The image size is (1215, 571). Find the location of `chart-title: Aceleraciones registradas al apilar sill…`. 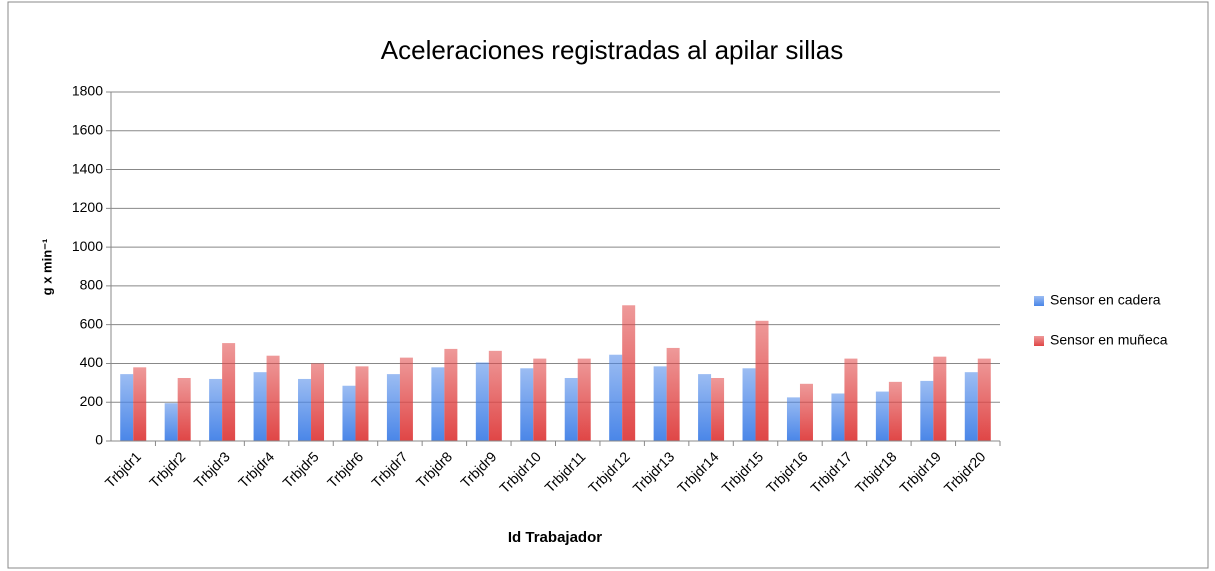

chart-title: Aceleraciones registradas al apilar sill… is located at coordinates (612, 50).